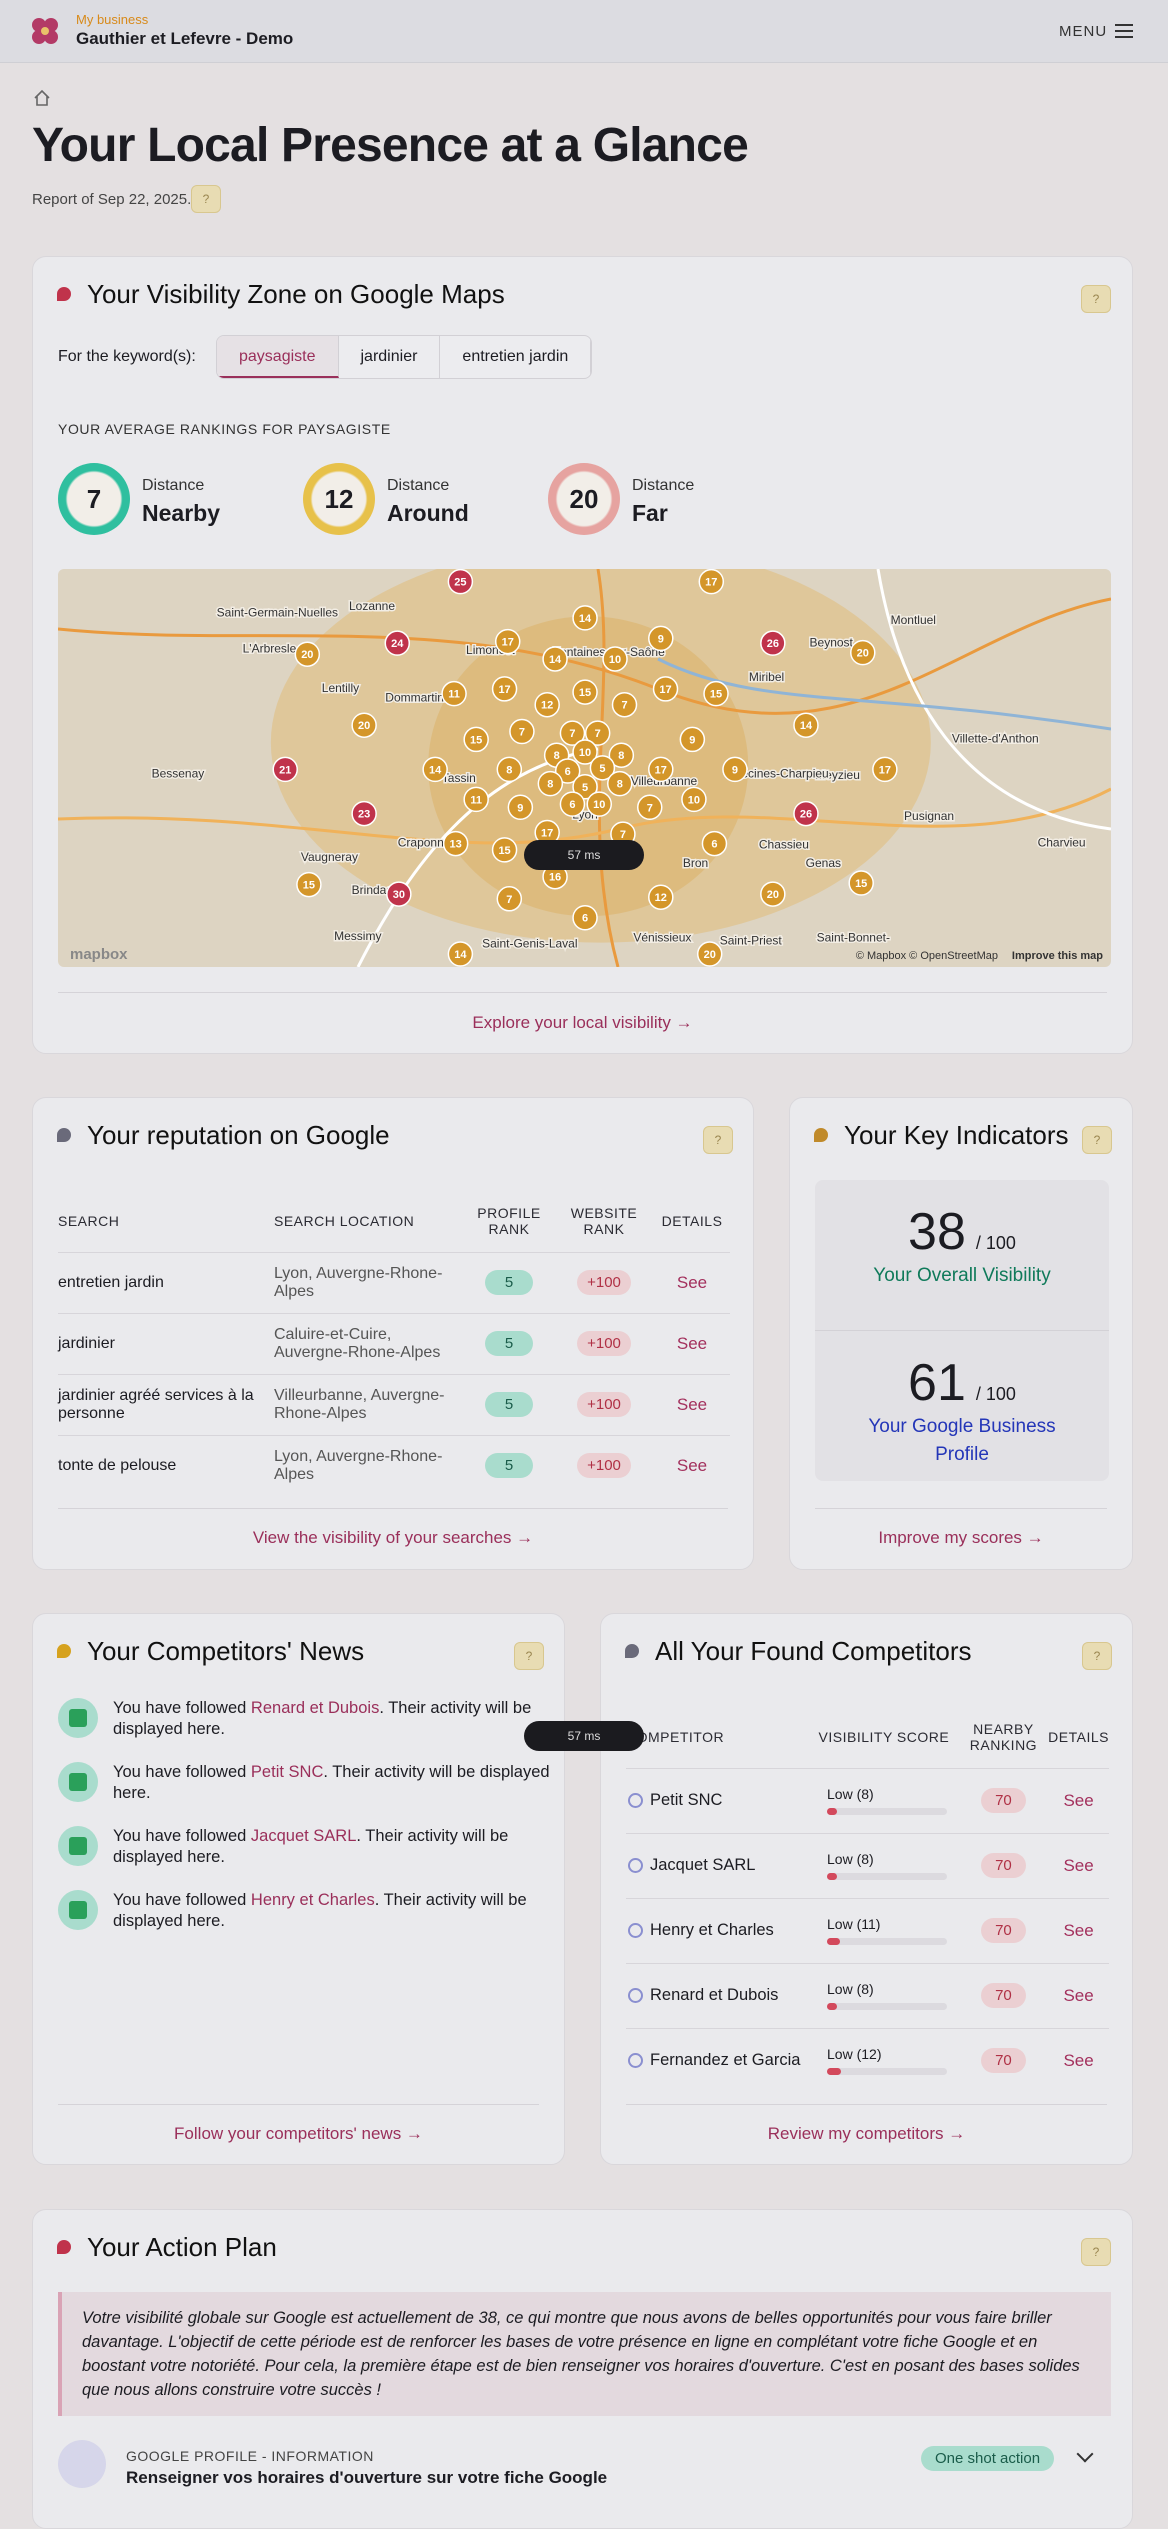 Image resolution: width=1168 pixels, height=2529 pixels. What do you see at coordinates (962, 1232) in the screenshot?
I see `indicator-score-line: 38 / 100` at bounding box center [962, 1232].